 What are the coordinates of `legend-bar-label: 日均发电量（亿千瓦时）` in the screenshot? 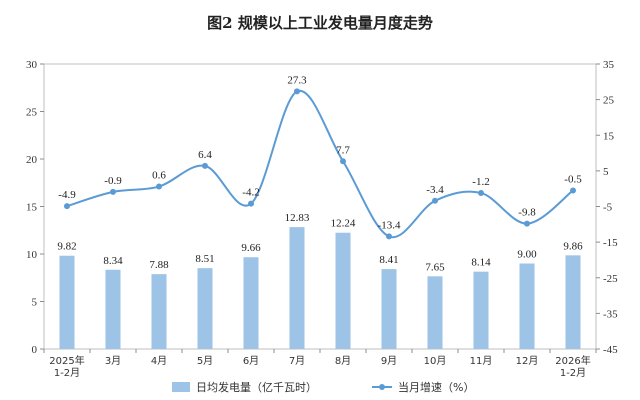 It's located at (256, 387).